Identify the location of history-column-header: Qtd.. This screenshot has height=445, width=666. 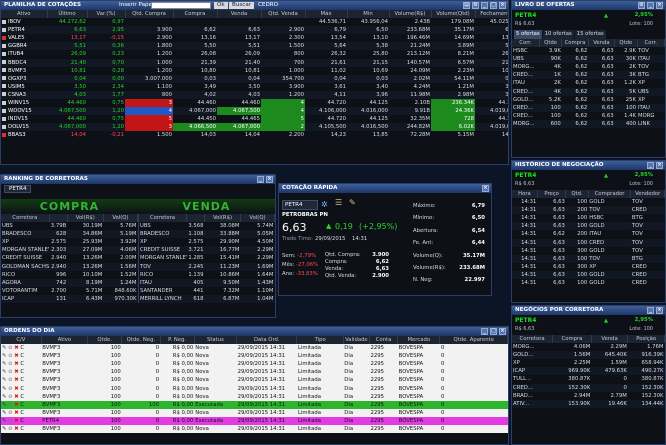
(577, 194).